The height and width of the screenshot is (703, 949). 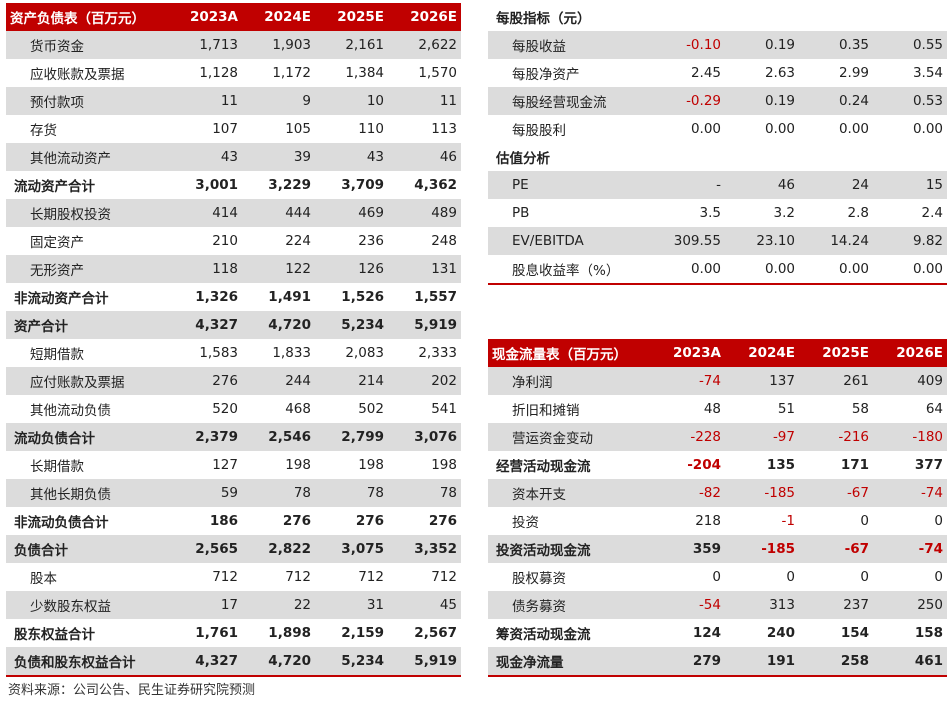 What do you see at coordinates (233, 493) in the screenshot?
I see `table-row: 其他长期负债 59 78 78 78` at bounding box center [233, 493].